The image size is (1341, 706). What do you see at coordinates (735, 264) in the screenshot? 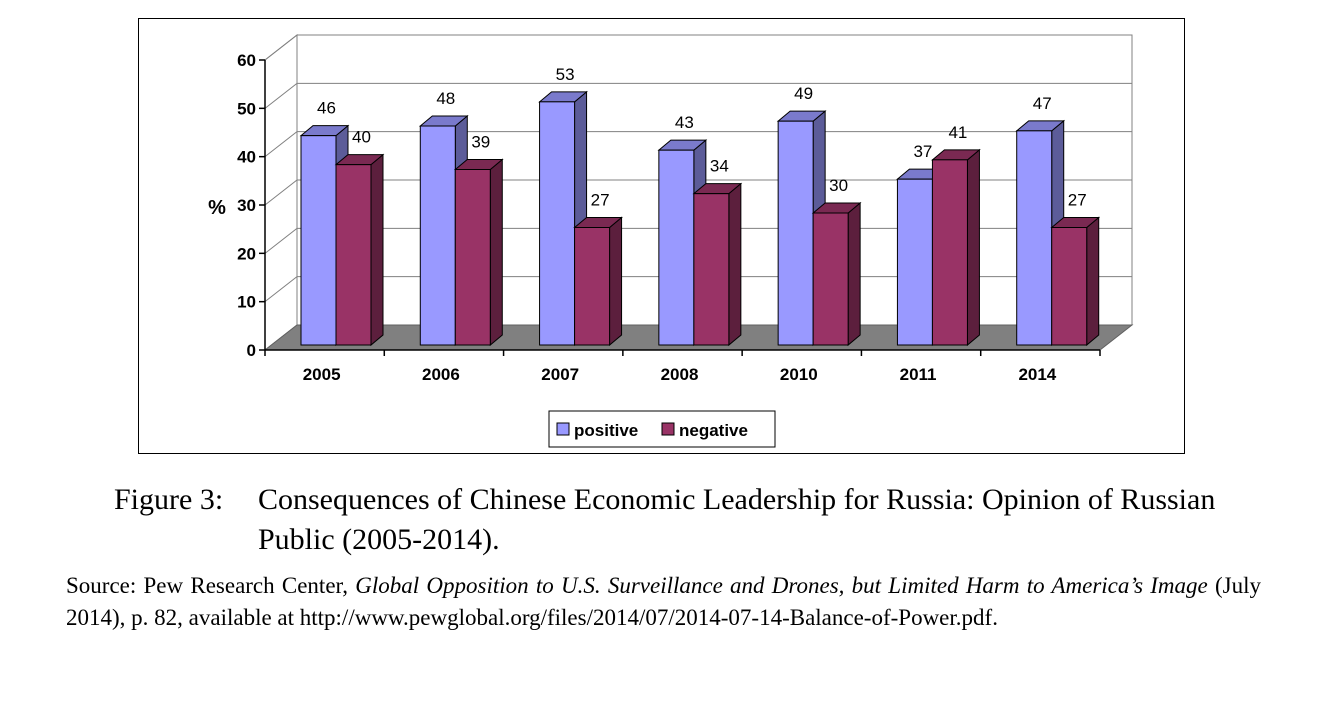
I see `bar-side-negative-2008` at bounding box center [735, 264].